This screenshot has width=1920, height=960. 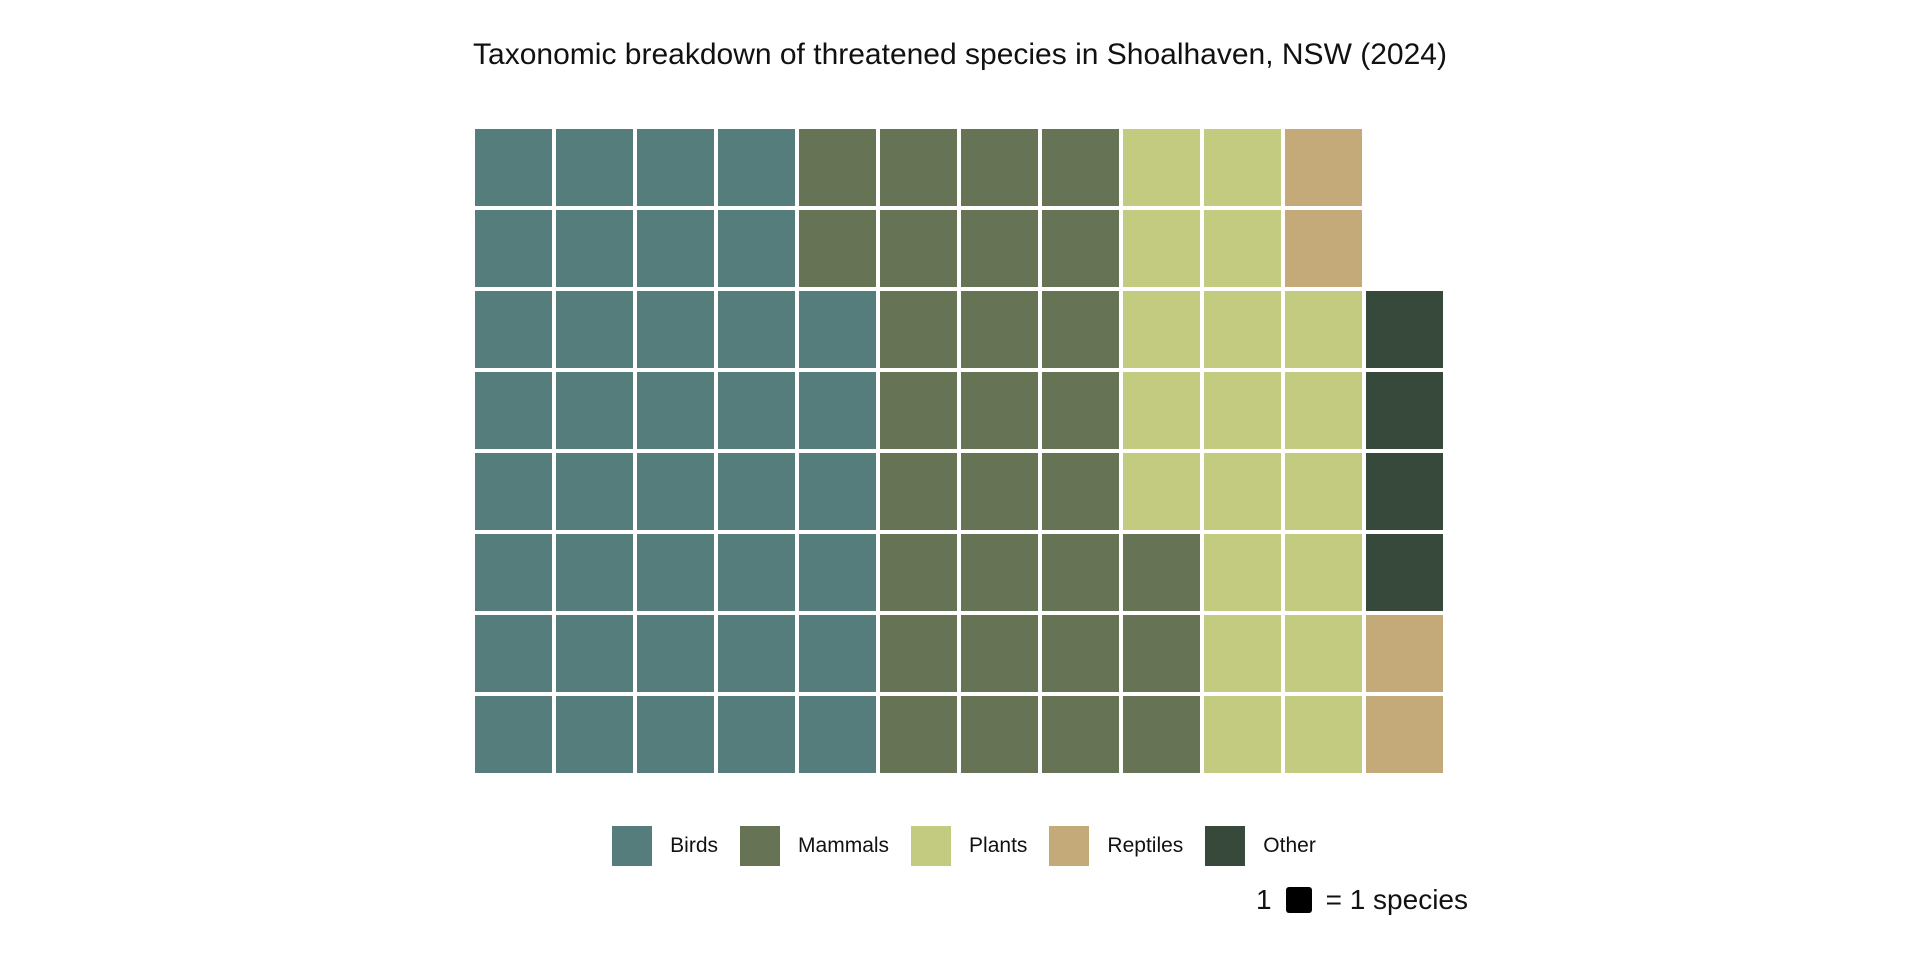 I want to click on legend-item-reptiles: Reptiles, so click(x=1116, y=846).